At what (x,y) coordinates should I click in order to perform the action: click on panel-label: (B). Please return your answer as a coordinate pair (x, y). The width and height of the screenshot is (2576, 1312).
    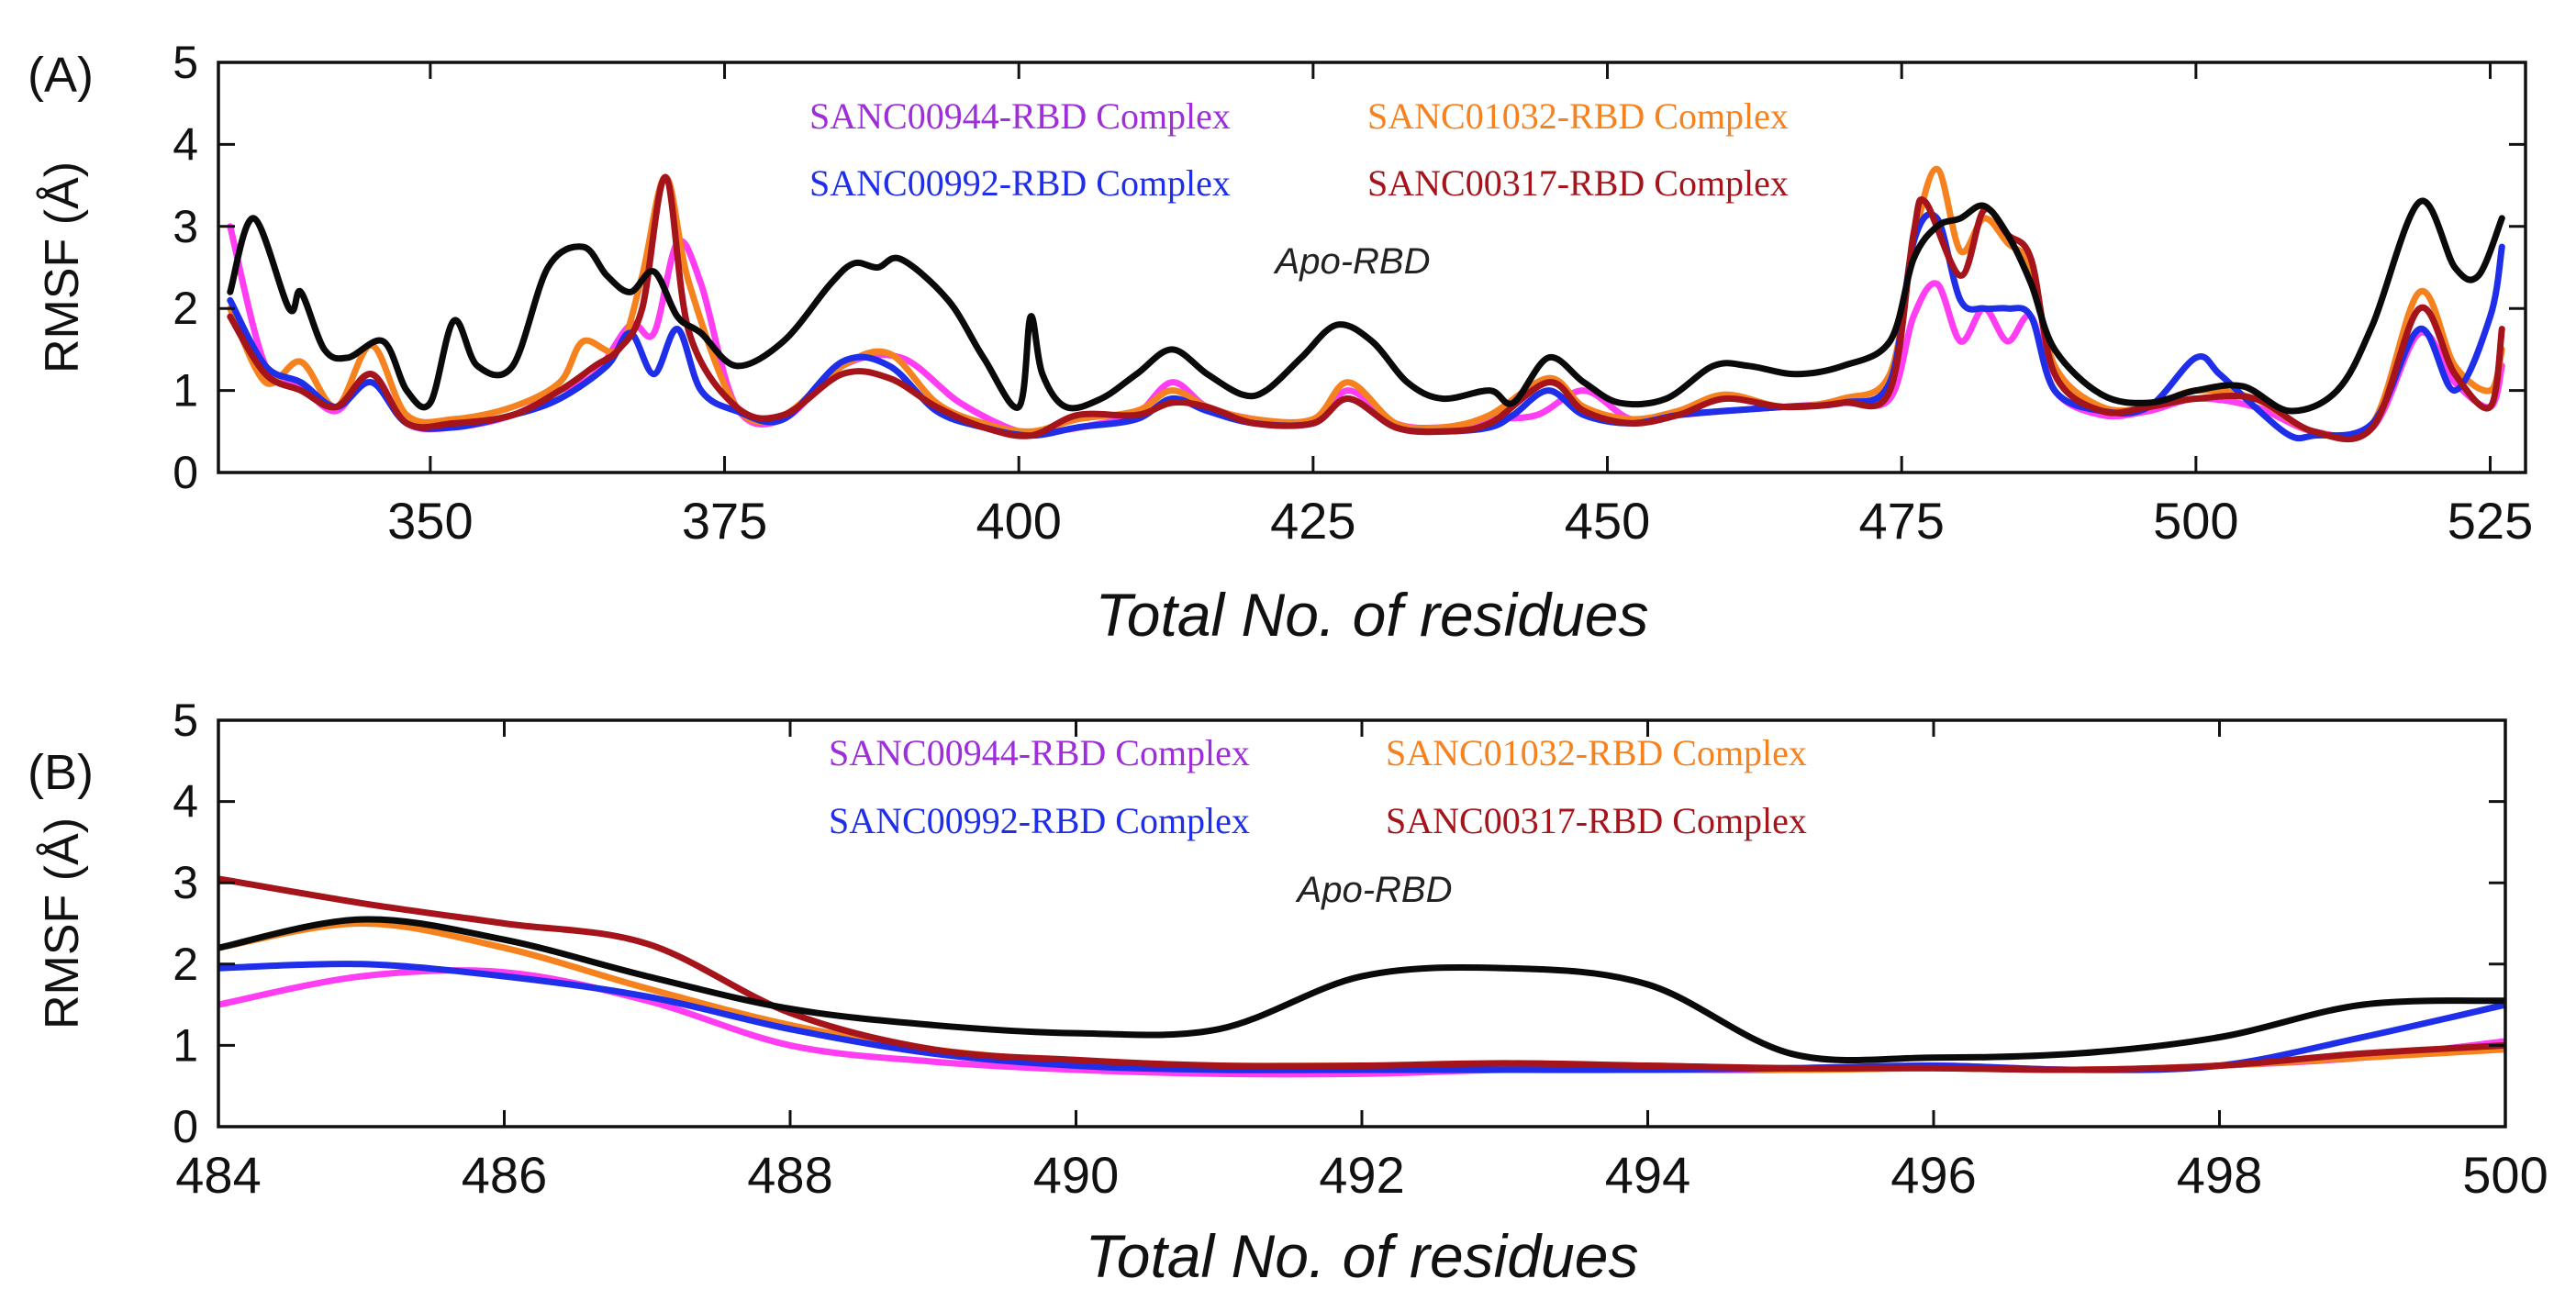
    Looking at the image, I should click on (61, 772).